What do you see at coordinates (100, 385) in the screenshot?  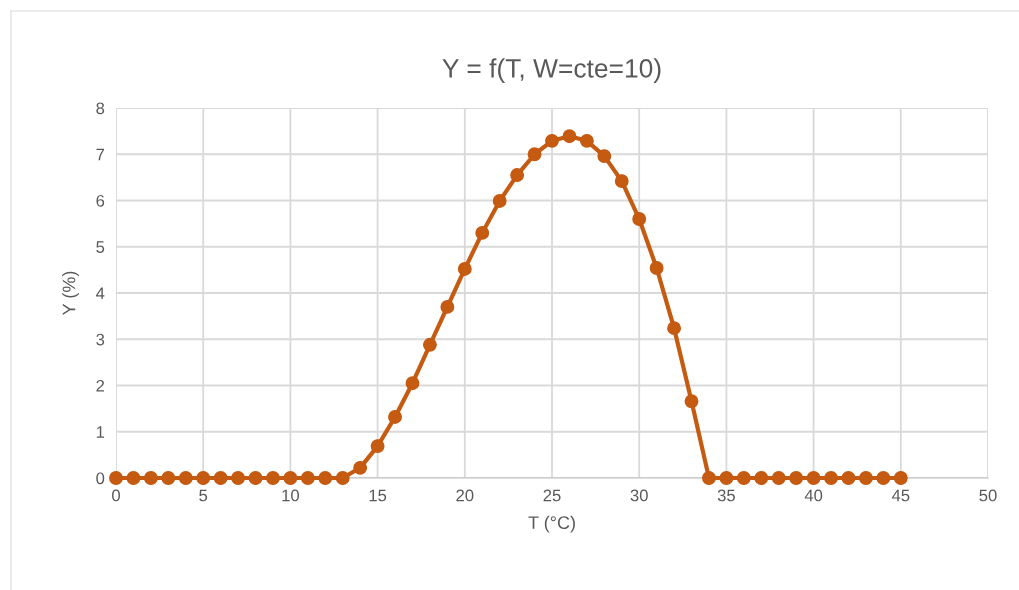 I see `y-tick-label: 2` at bounding box center [100, 385].